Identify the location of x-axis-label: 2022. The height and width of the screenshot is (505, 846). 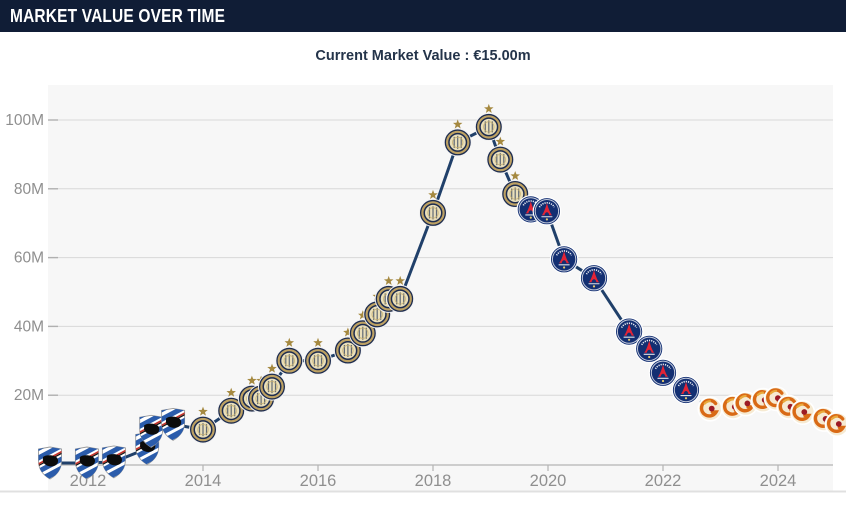
(663, 481).